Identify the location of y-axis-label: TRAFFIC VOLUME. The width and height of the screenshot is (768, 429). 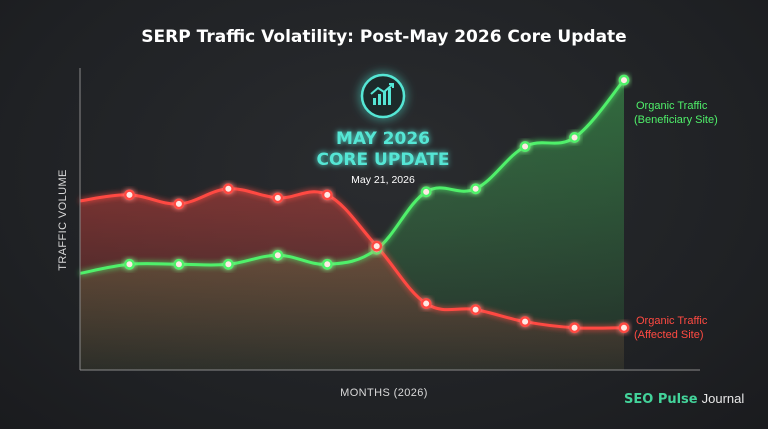
(63, 220).